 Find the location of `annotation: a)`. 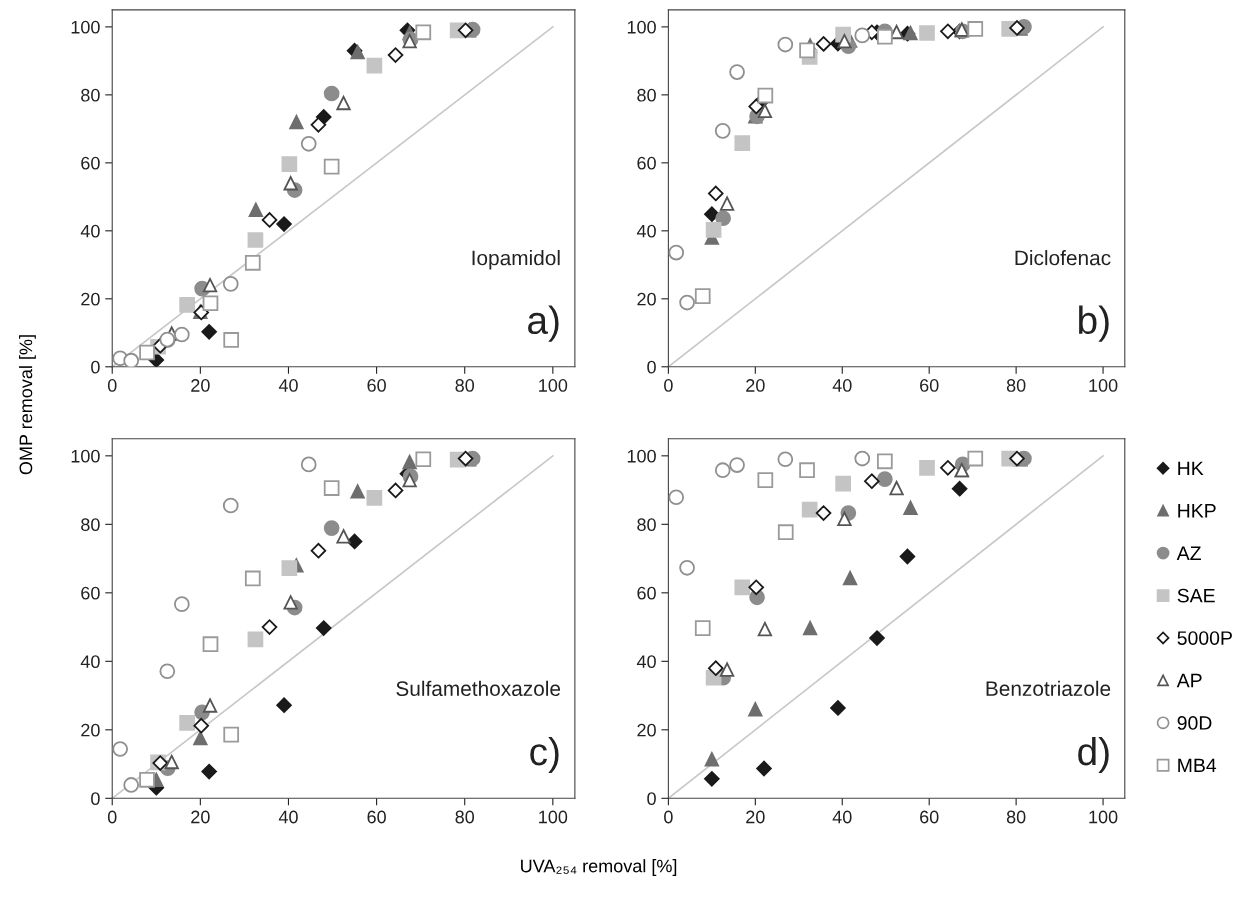

annotation: a) is located at coordinates (543, 323).